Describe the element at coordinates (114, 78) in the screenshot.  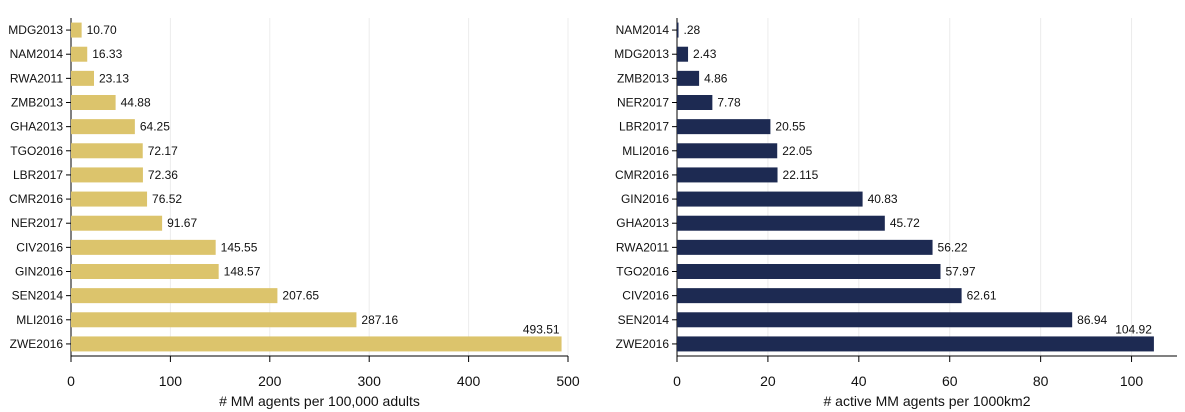
I see `value-label-rwa2011: 23.13` at that location.